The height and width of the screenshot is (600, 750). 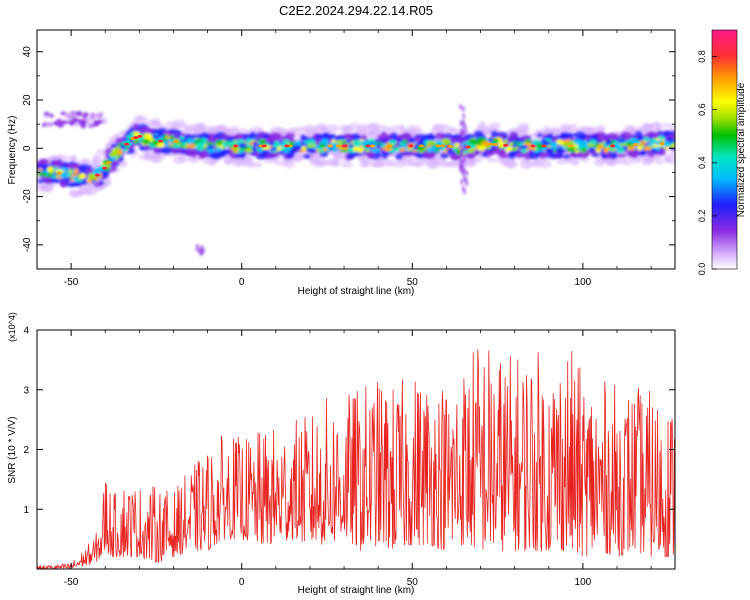 What do you see at coordinates (26, 450) in the screenshot?
I see `y-tick-label: 2` at bounding box center [26, 450].